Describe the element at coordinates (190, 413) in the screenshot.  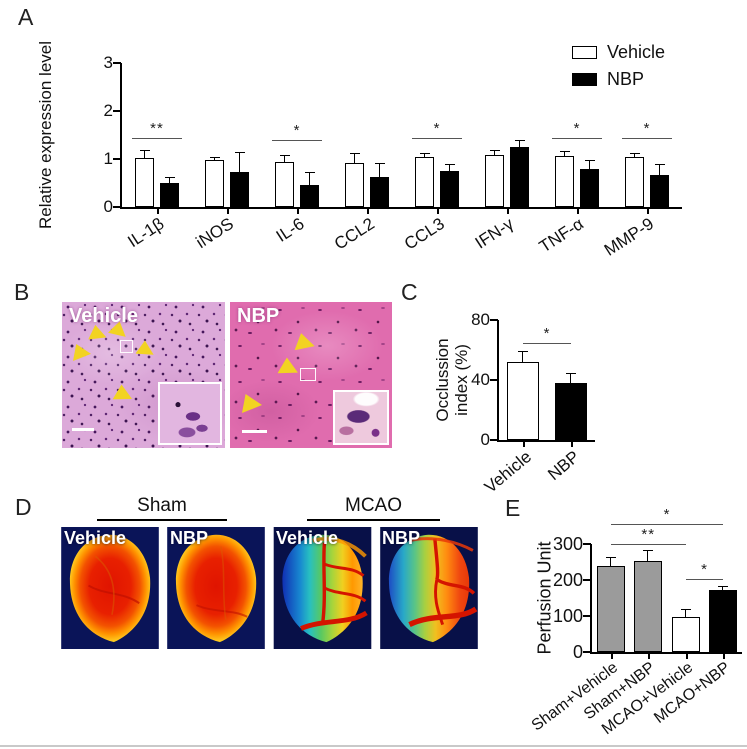
I see `histology-vehicle-inset` at that location.